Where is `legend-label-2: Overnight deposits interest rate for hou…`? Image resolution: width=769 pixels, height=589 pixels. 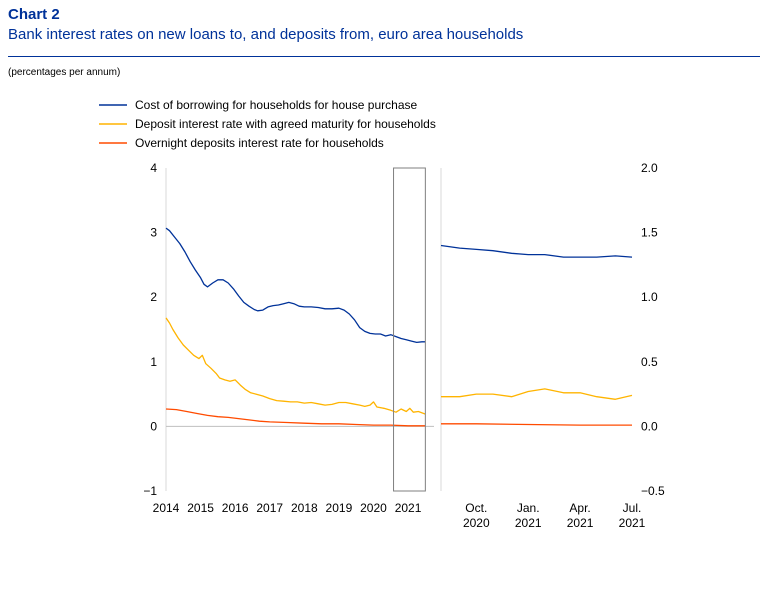 legend-label-2: Overnight deposits interest rate for hou… is located at coordinates (259, 143).